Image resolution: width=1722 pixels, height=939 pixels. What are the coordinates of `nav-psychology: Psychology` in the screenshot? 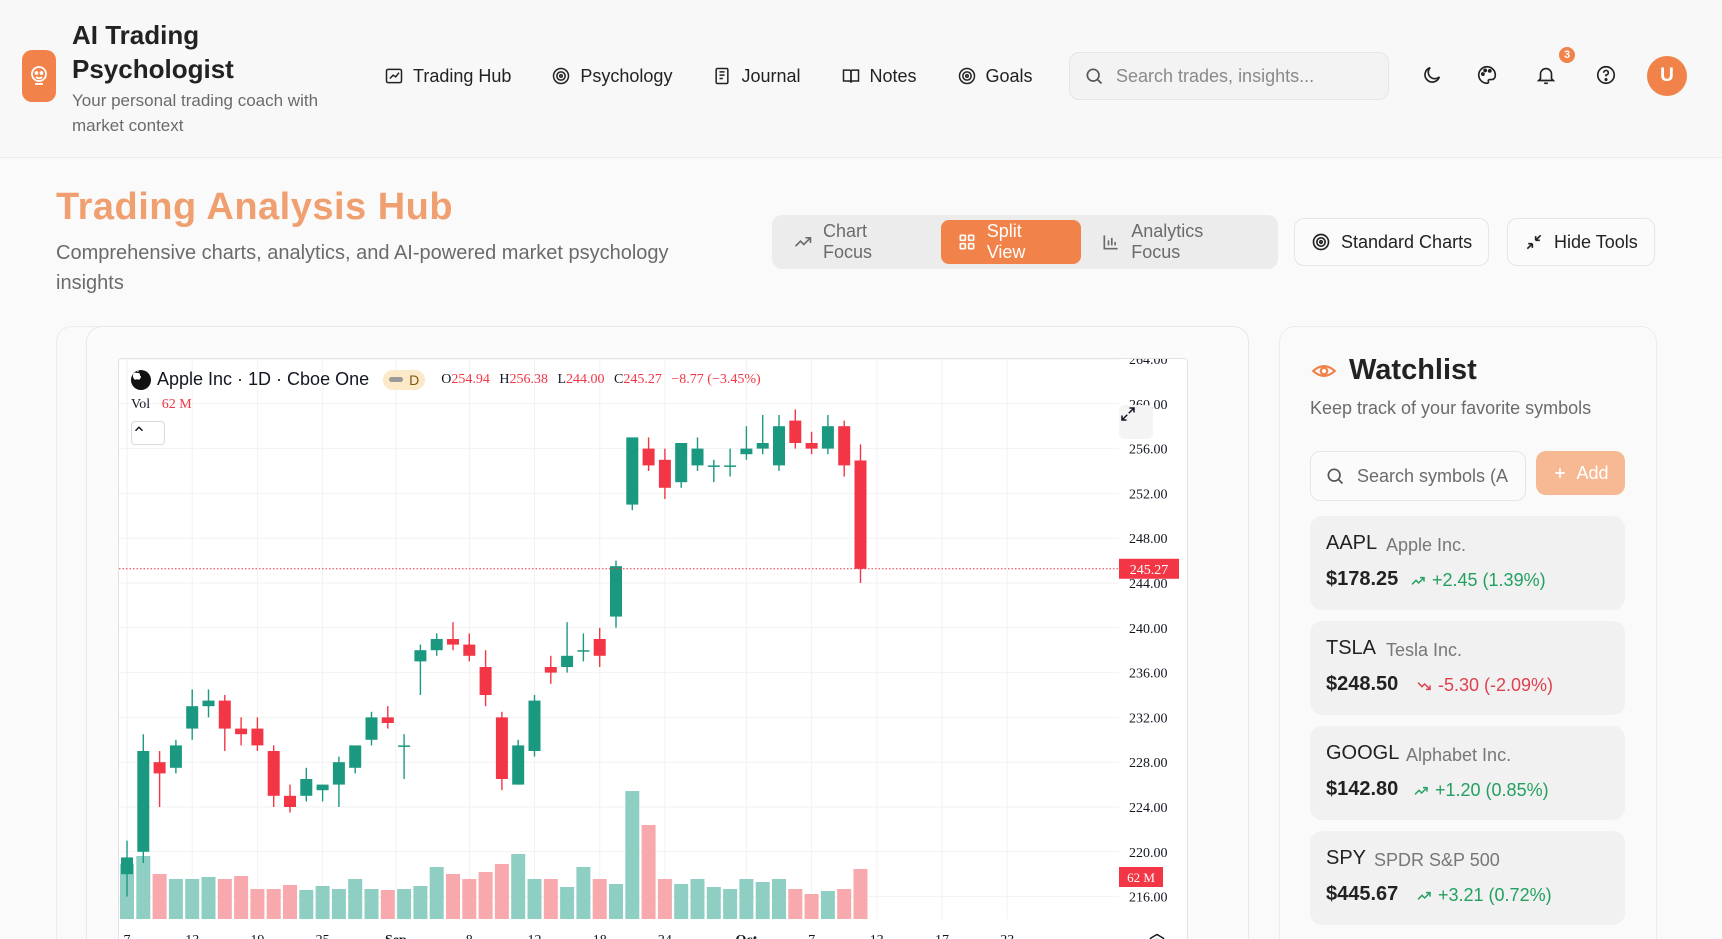 It's located at (611, 76).